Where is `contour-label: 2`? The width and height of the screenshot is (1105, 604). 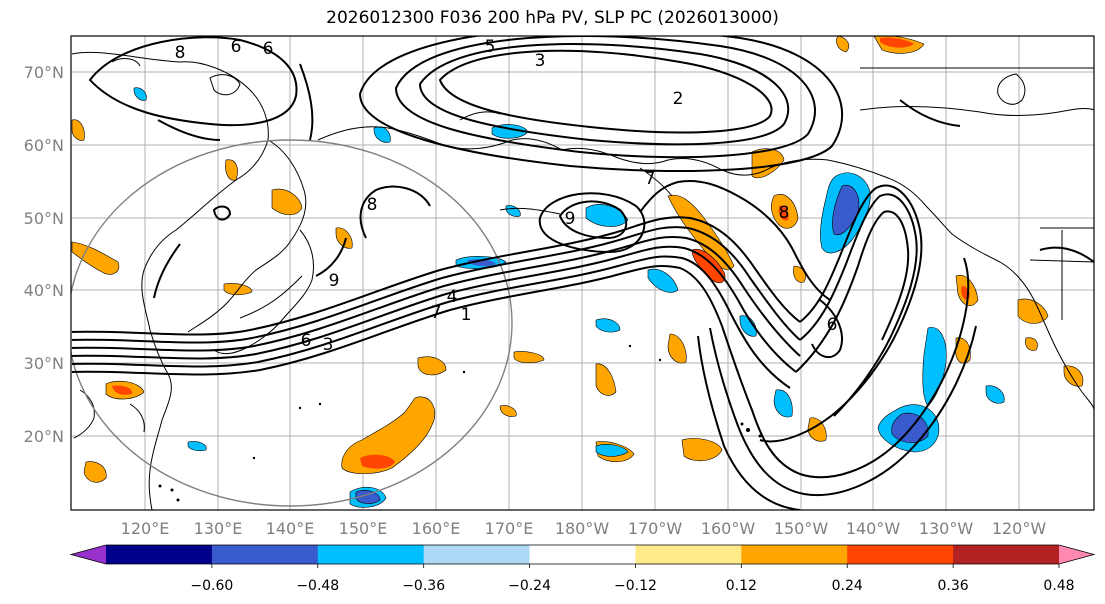
contour-label: 2 is located at coordinates (678, 99).